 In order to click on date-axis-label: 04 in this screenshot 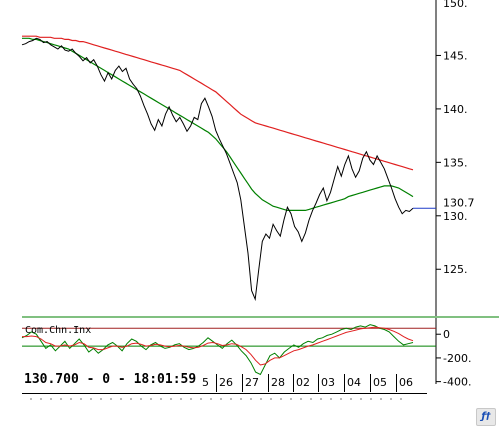, I will do `click(352, 383)`.